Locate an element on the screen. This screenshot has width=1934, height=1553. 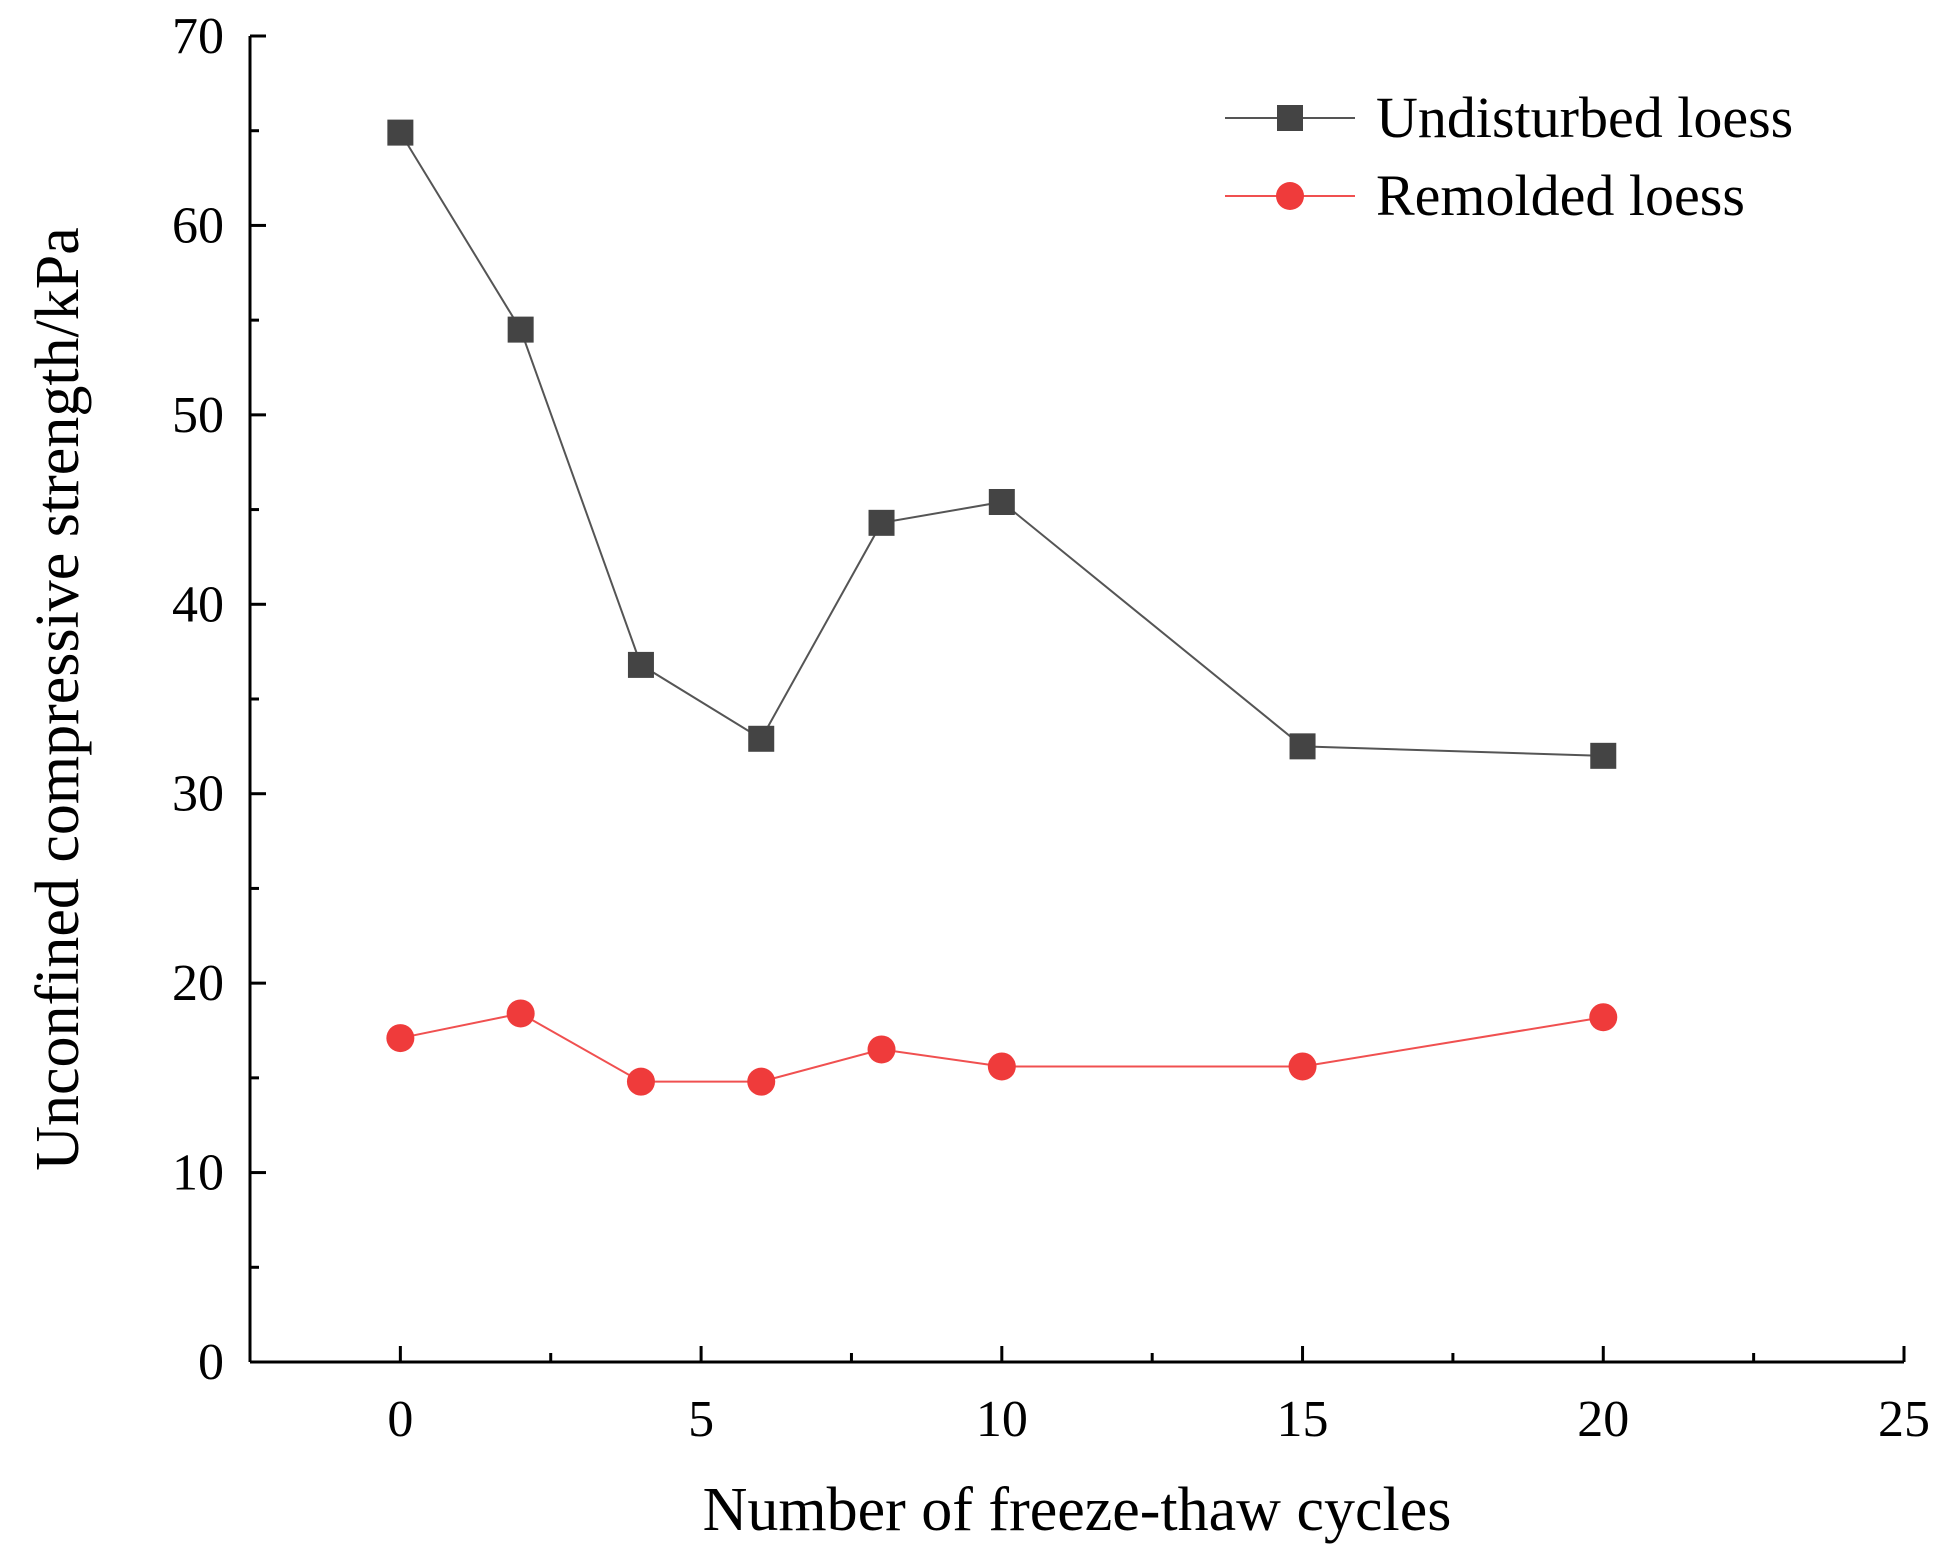
y-axis-ticks: 0 10 20 30 40 50 60 70 is located at coordinates (219, 699).